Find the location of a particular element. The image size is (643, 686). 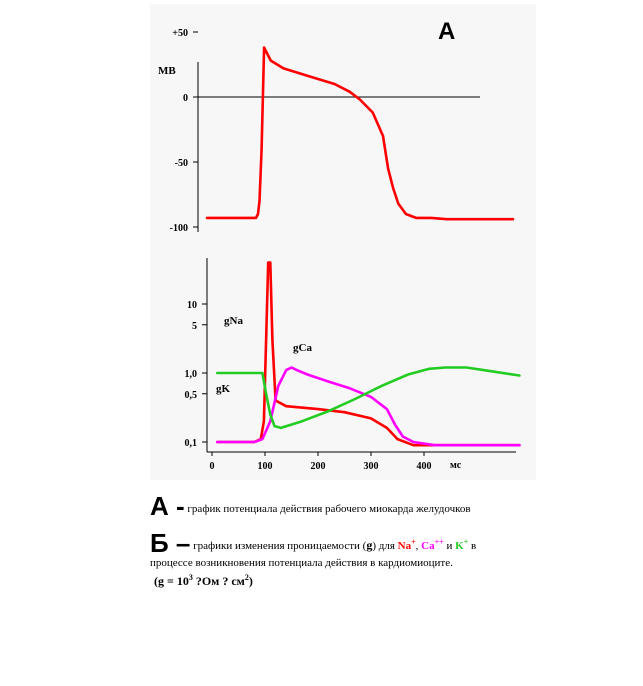

caption-na: Na is located at coordinates (404, 546).